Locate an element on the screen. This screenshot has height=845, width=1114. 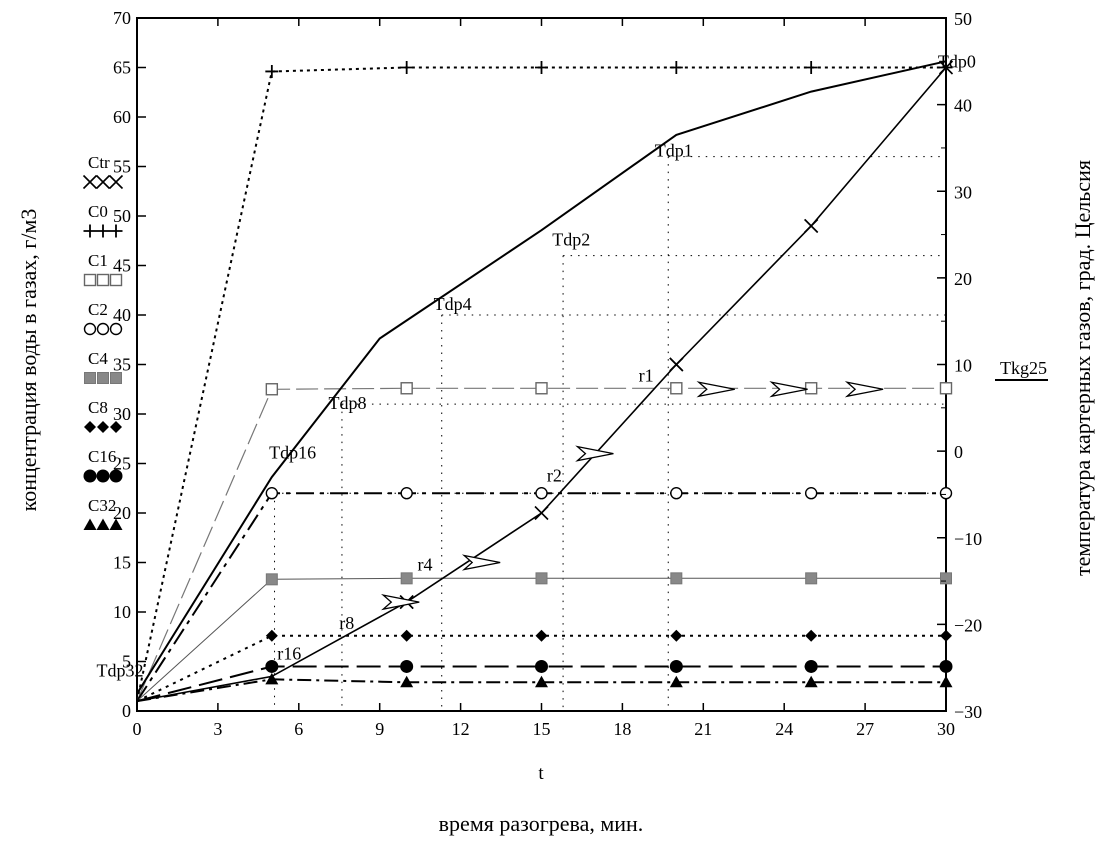
x-tick-label: 27 is located at coordinates (865, 729).